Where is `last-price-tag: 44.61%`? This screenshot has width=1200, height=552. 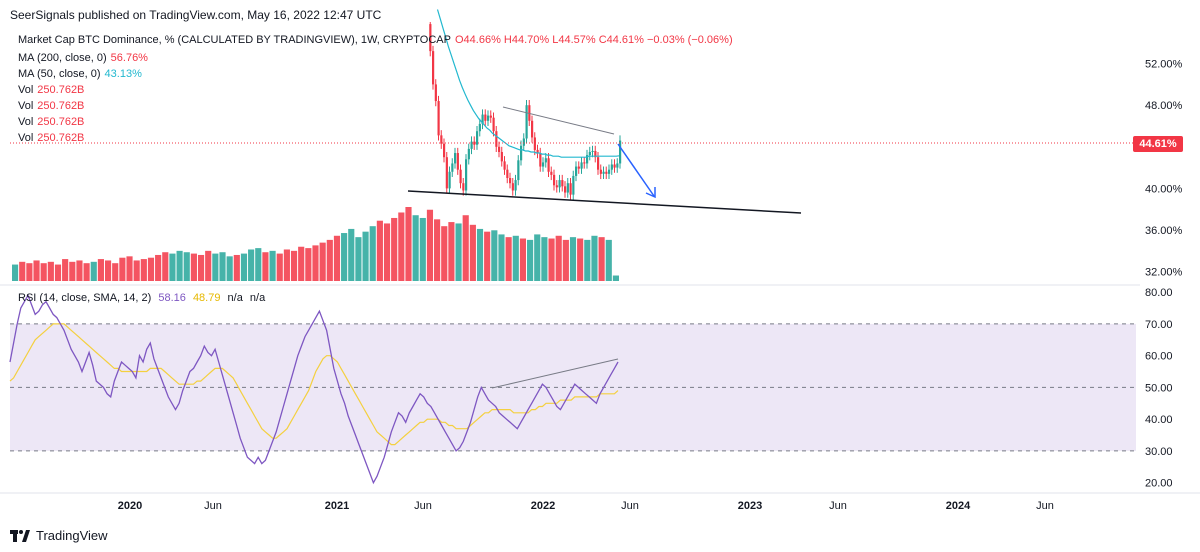 last-price-tag: 44.61% is located at coordinates (1158, 144).